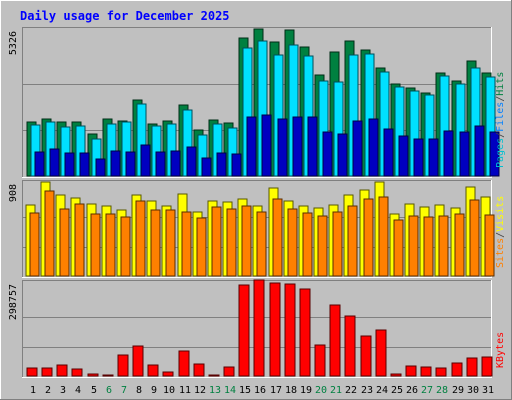 Image resolution: width=512 pixels, height=400 pixels. I want to click on chart-title: Daily usage for December 2025, so click(125, 16).